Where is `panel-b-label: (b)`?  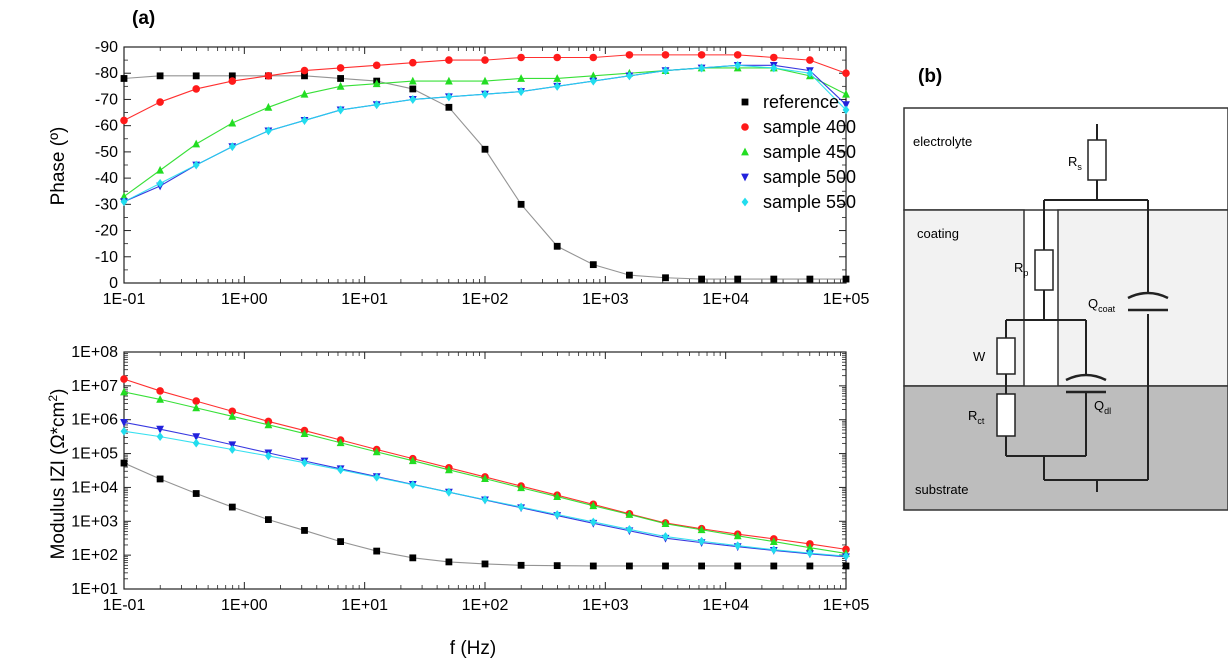 panel-b-label: (b) is located at coordinates (930, 76).